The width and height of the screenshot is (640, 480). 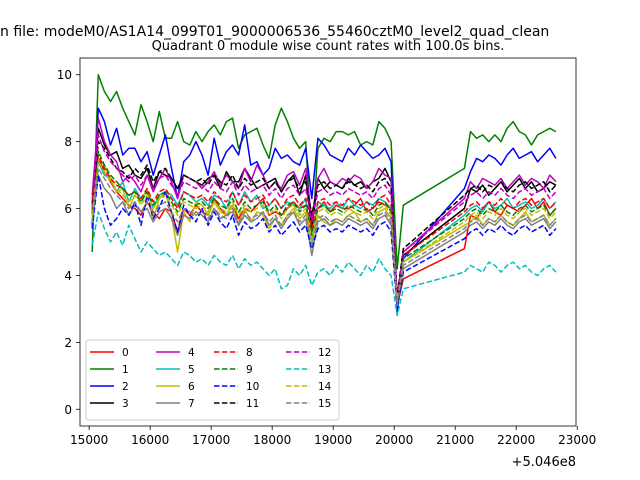 I want to click on x-tick-label: 21000, so click(x=455, y=440).